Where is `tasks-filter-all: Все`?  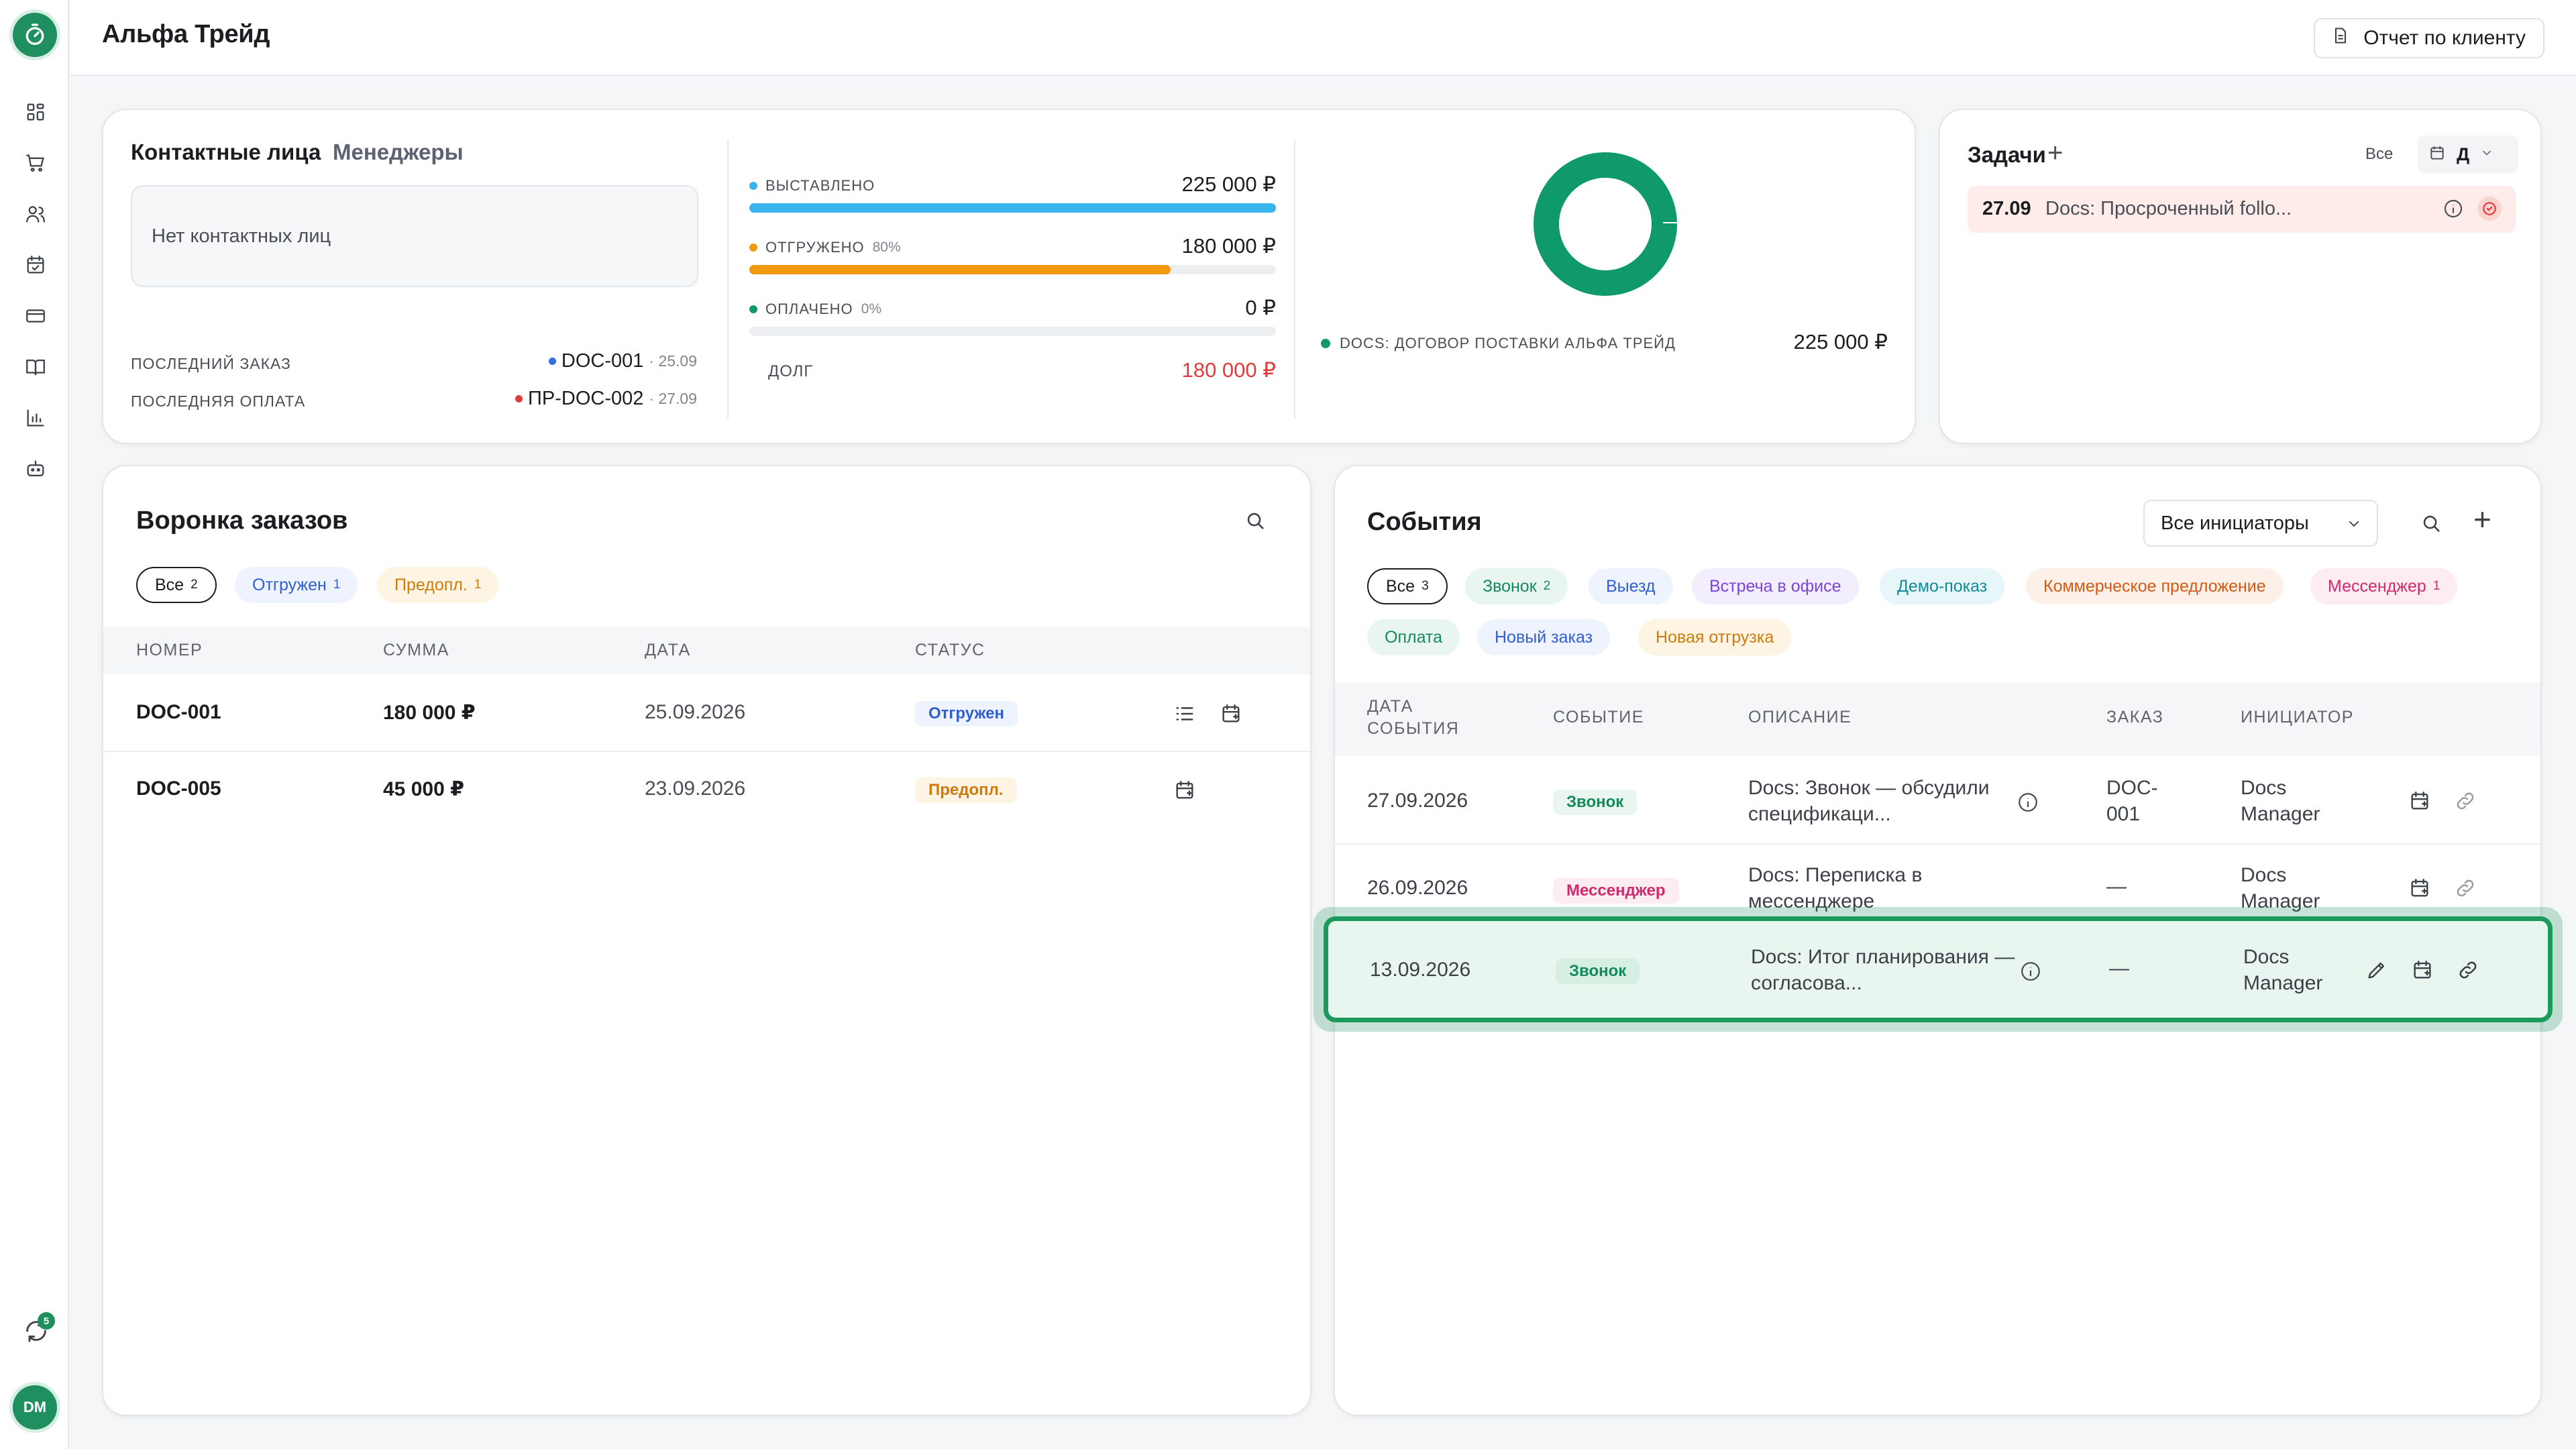
tasks-filter-all: Все is located at coordinates (2379, 154).